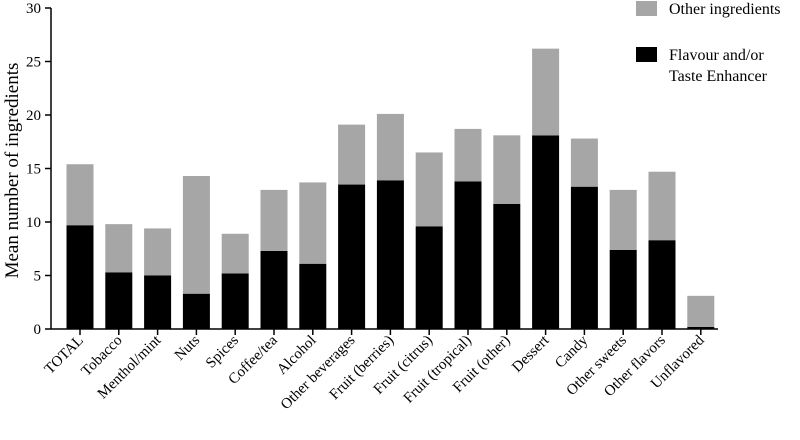 The image size is (800, 440). Describe the element at coordinates (12, 171) in the screenshot. I see `y-axis-title: Mean number of ingredients` at that location.